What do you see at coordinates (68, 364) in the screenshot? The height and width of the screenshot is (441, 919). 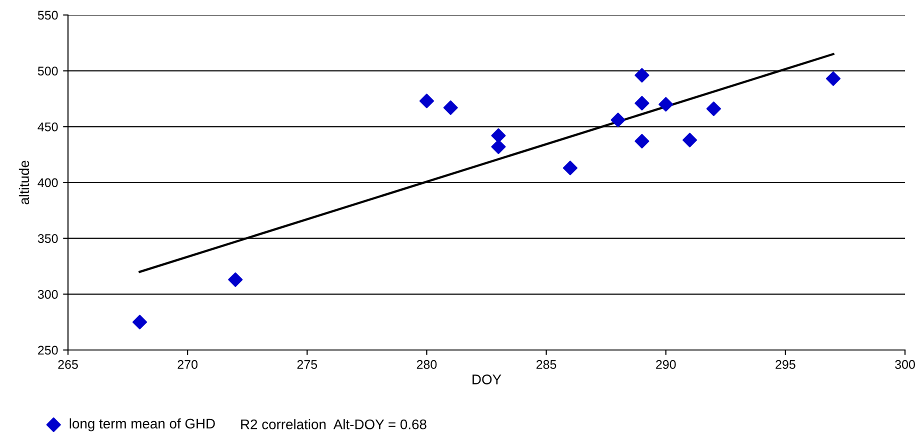 I see `x-tick-label: 265` at bounding box center [68, 364].